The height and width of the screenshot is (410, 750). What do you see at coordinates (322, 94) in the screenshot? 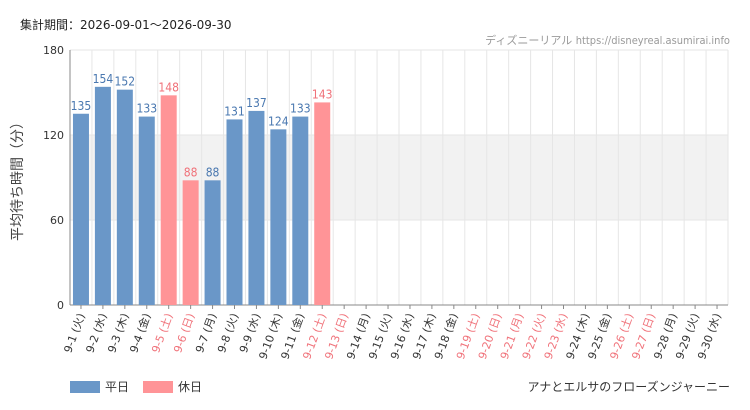
I see `bar-value-label: 143` at bounding box center [322, 94].